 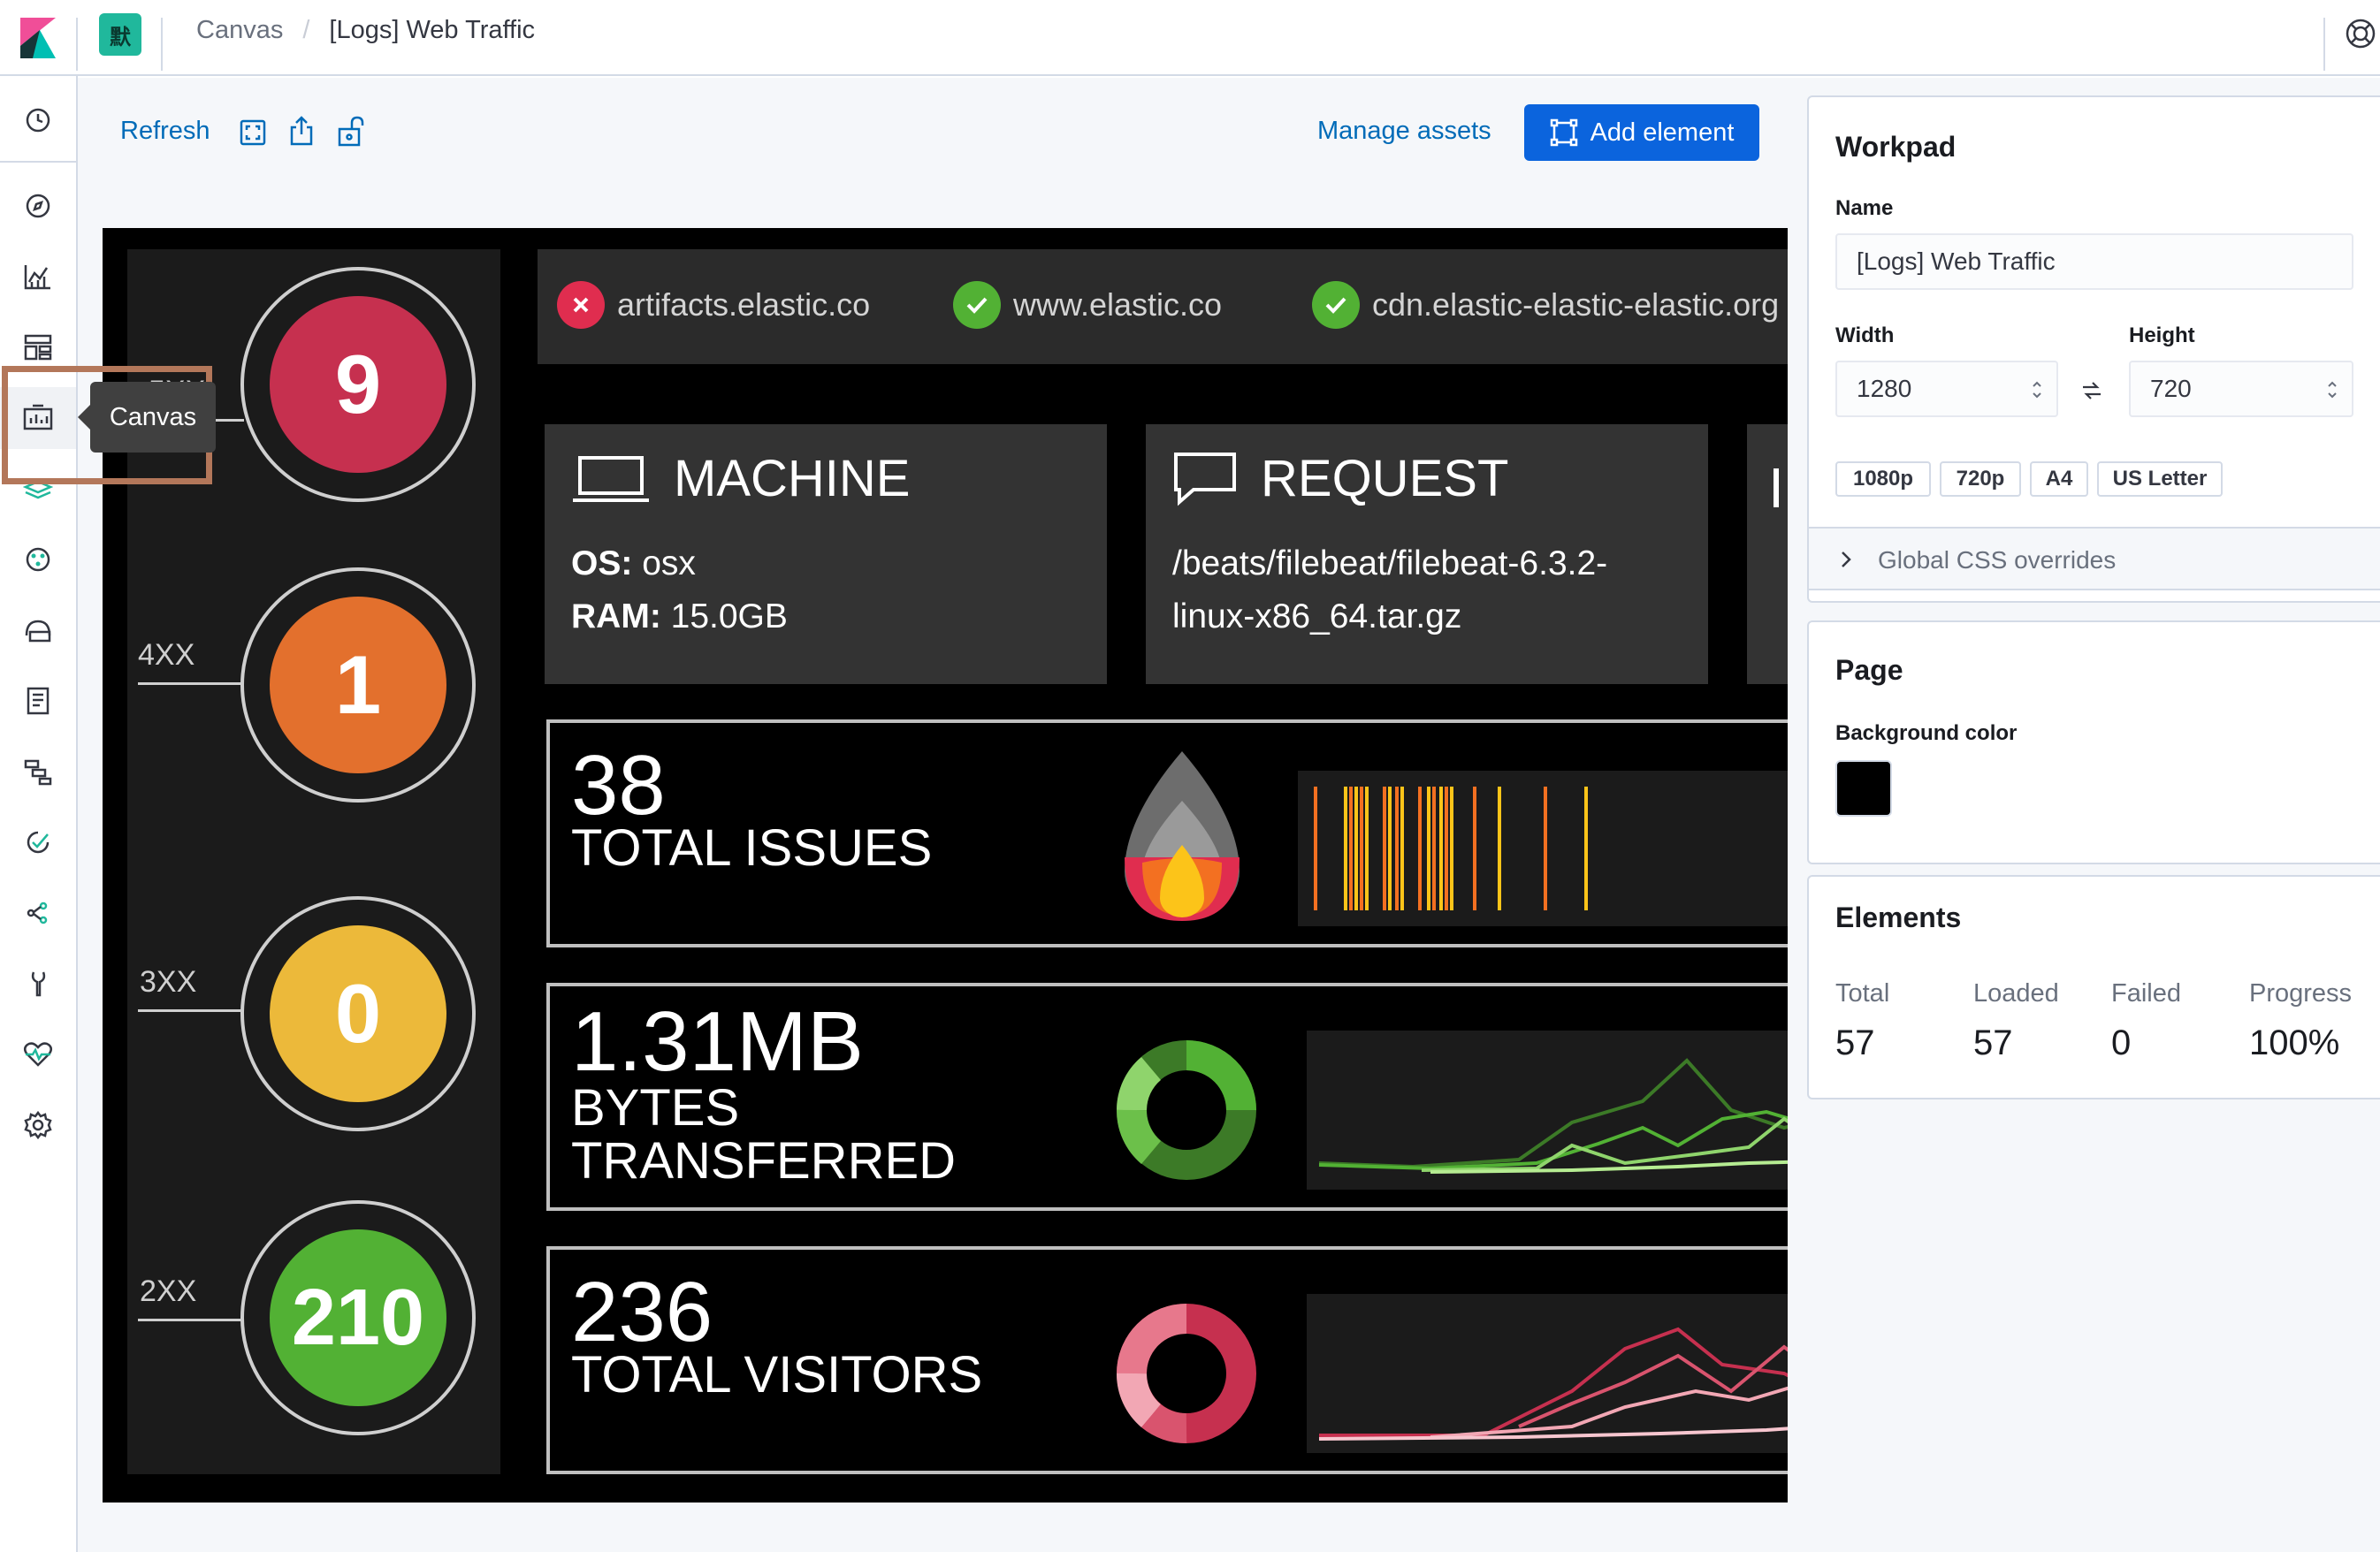 I want to click on bg-color-swatch, so click(x=1863, y=788).